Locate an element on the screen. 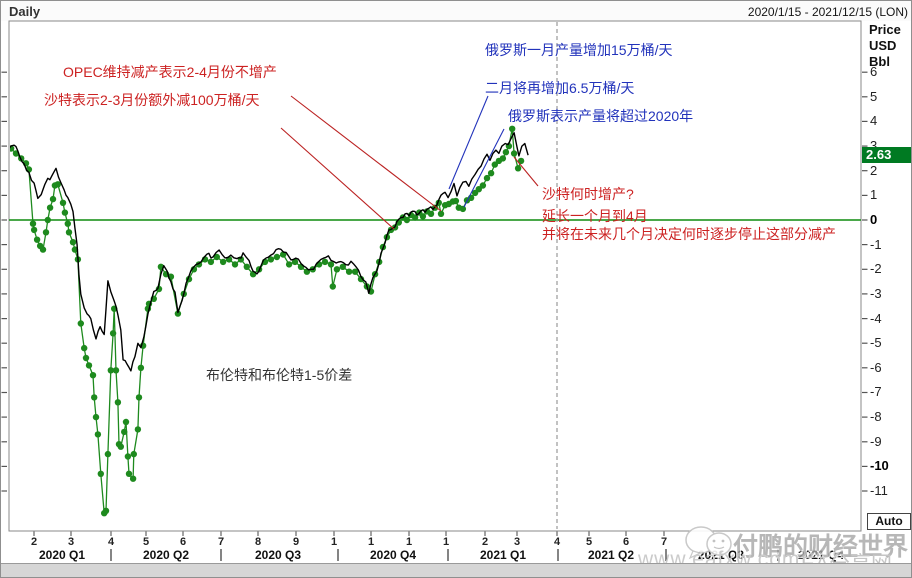 Image resolution: width=912 pixels, height=578 pixels. y-tick-label: -7 is located at coordinates (876, 392).